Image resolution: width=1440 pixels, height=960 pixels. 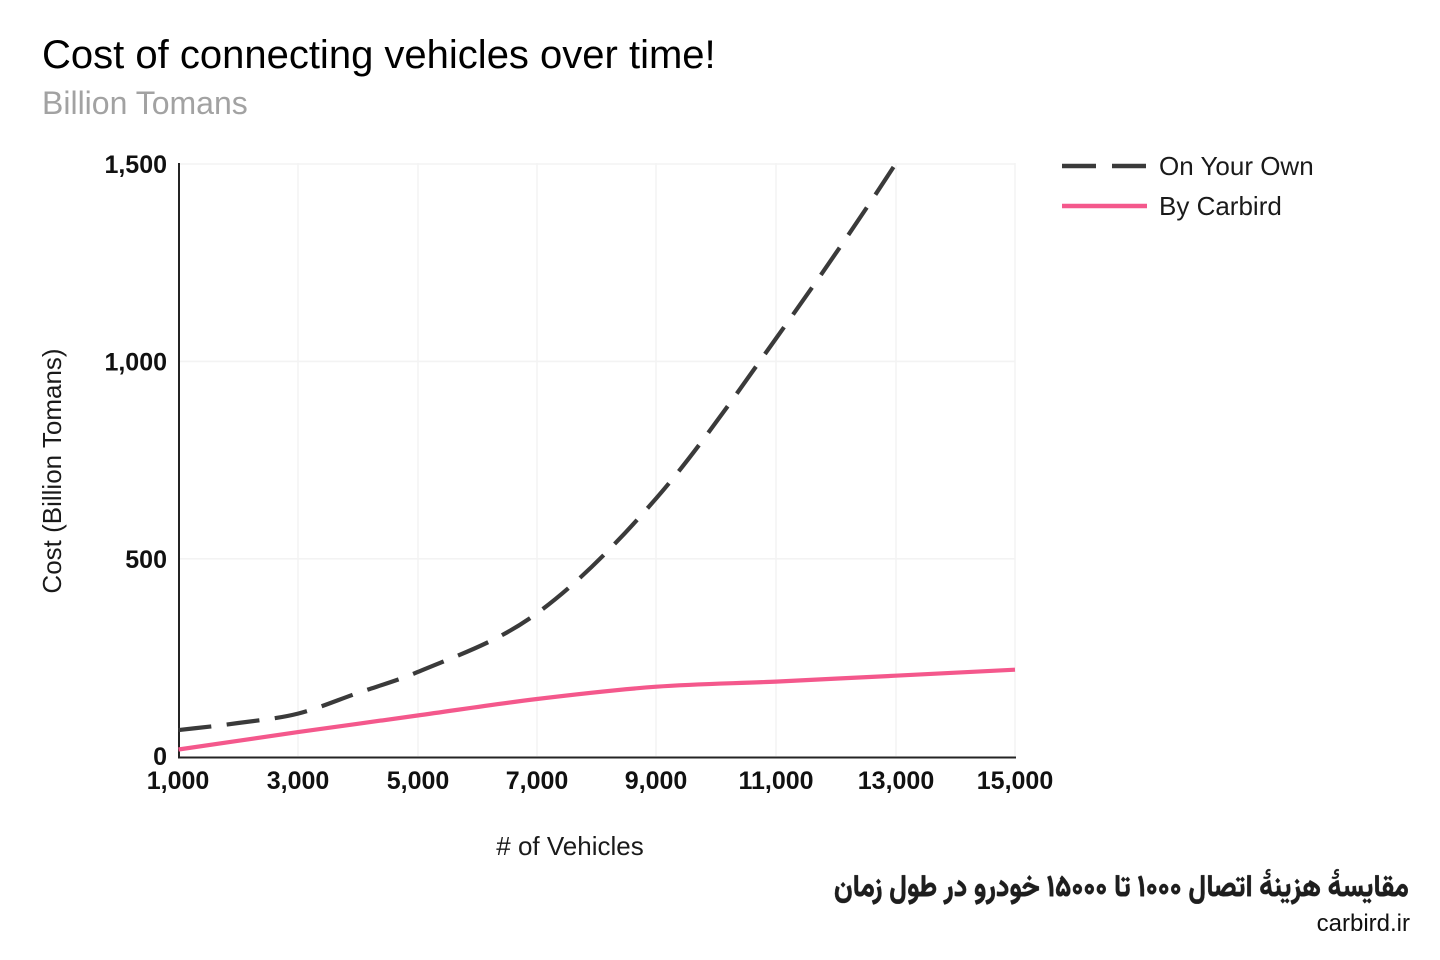 What do you see at coordinates (146, 560) in the screenshot?
I see `svg-text: 500` at bounding box center [146, 560].